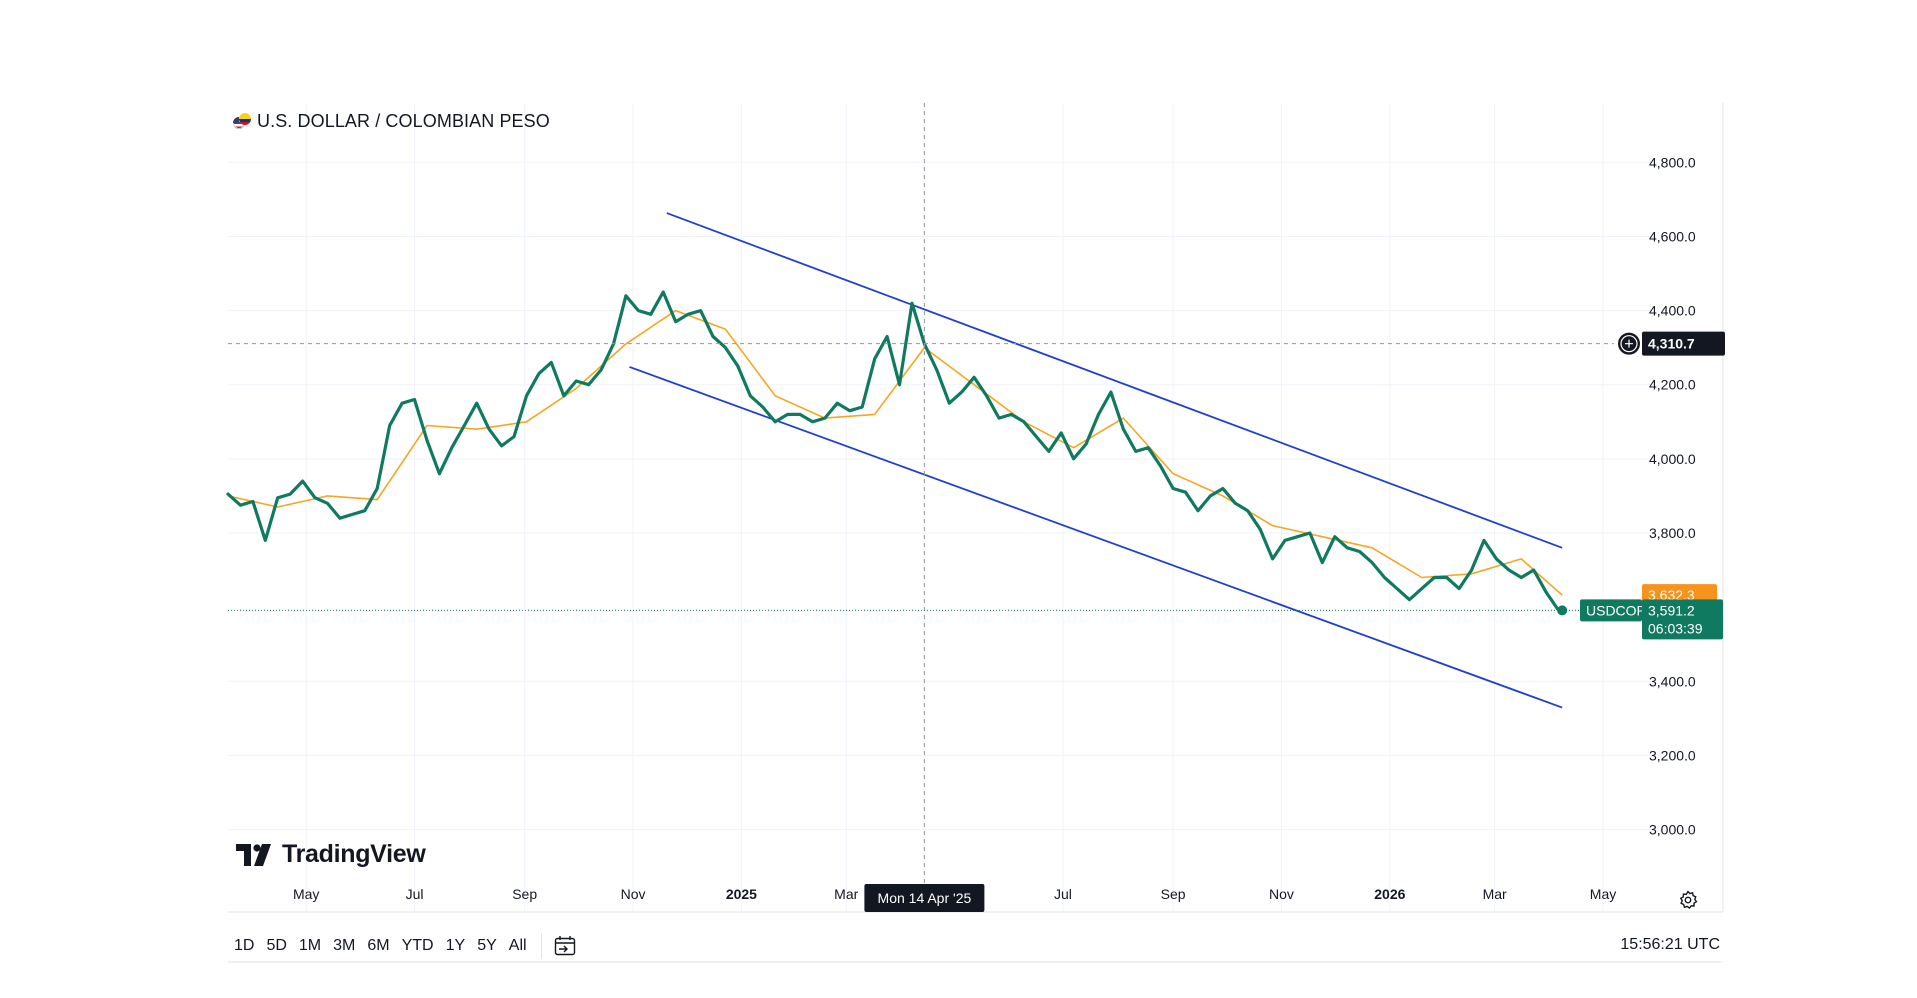 The height and width of the screenshot is (998, 1917). I want to click on add-alert-icon-plus, so click(1629, 343).